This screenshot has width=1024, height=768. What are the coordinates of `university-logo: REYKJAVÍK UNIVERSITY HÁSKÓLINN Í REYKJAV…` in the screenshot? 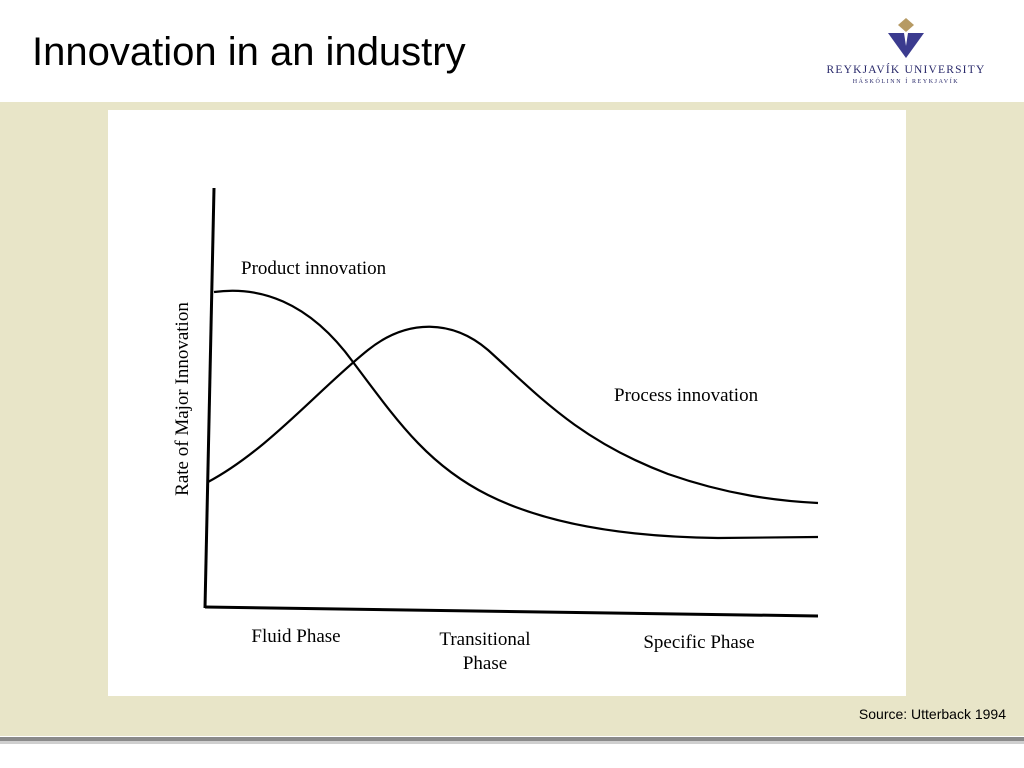 It's located at (906, 54).